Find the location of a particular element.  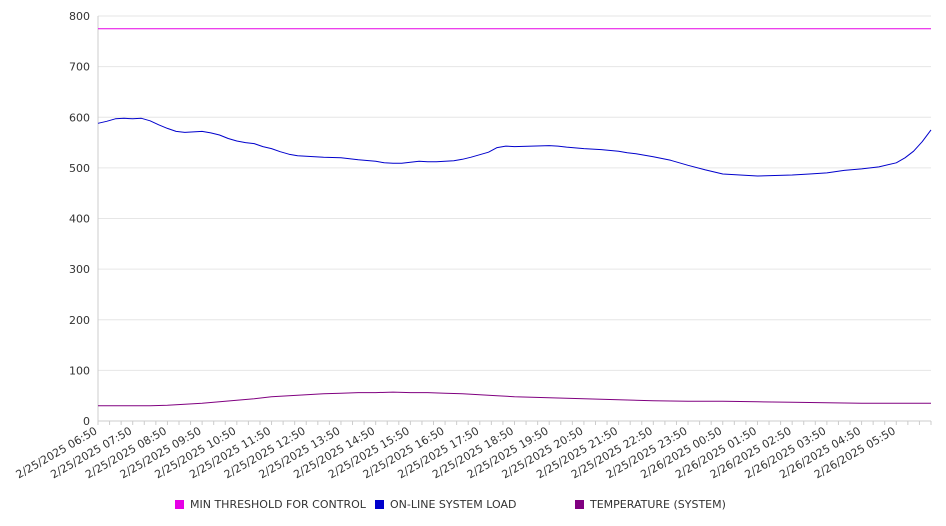

y-tick-label: 100 is located at coordinates (79, 370).